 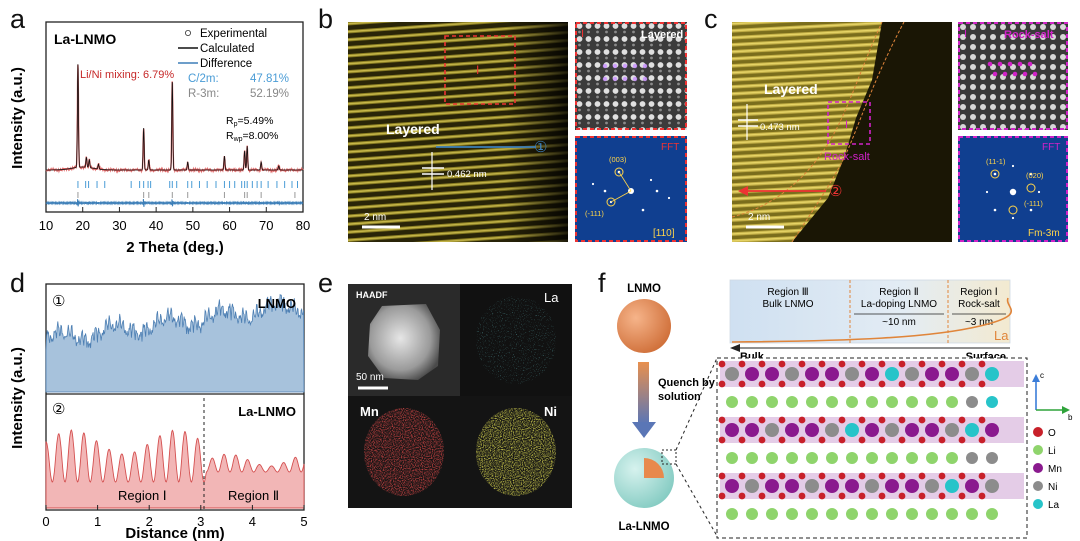 What do you see at coordinates (404, 342) in the screenshot?
I see `haadf-particle` at bounding box center [404, 342].